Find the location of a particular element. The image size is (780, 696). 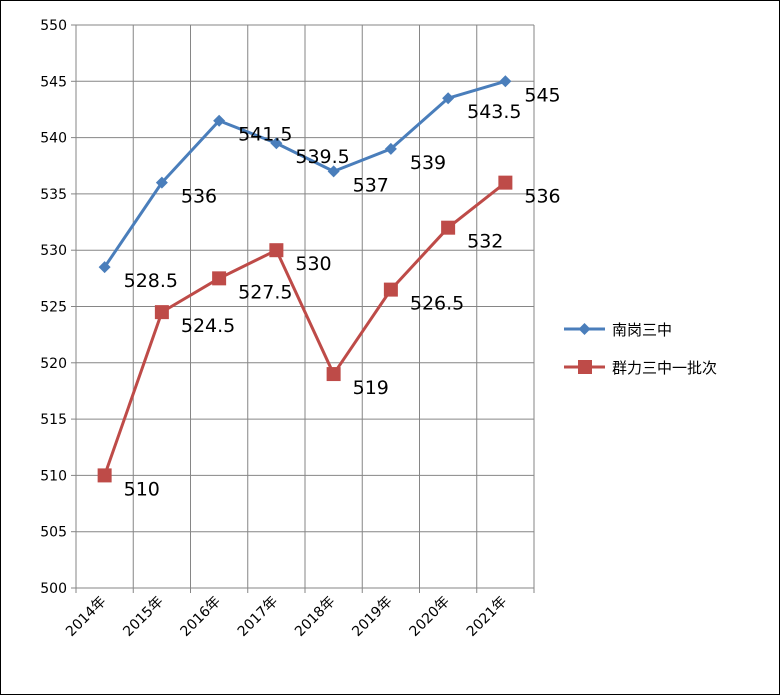

data-label: 519 is located at coordinates (371, 388).